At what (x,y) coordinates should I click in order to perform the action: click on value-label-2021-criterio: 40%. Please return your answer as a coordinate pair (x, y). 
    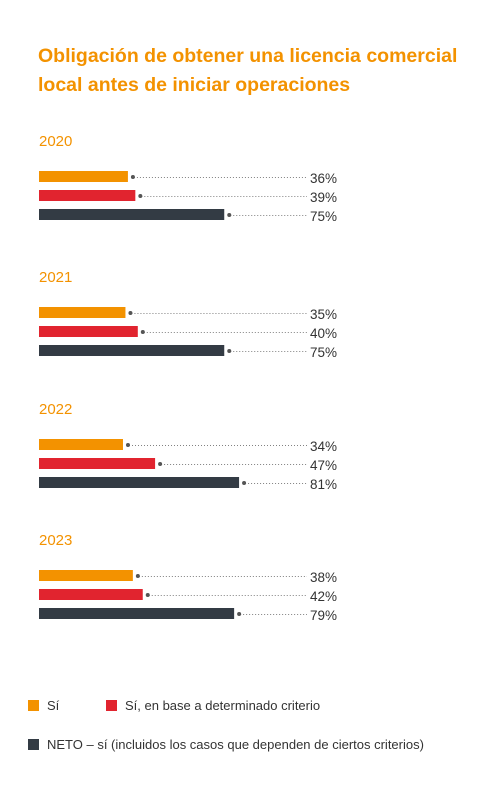
    Looking at the image, I should click on (323, 333).